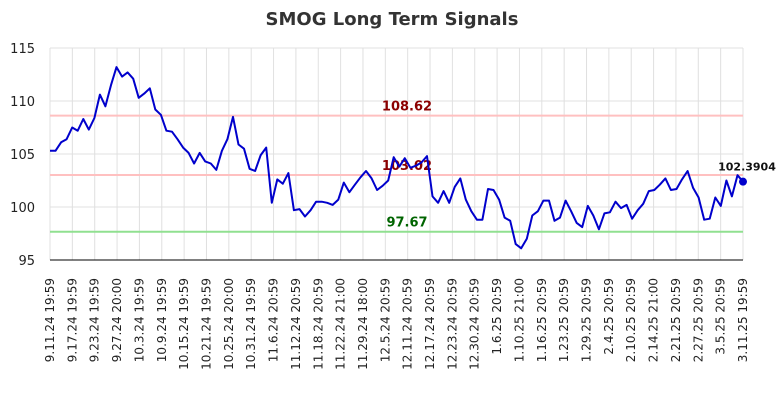 Image resolution: width=784 pixels, height=400 pixels. Describe the element at coordinates (274, 320) in the screenshot. I see `x-tick-label: 11.6.24 20:59` at that location.